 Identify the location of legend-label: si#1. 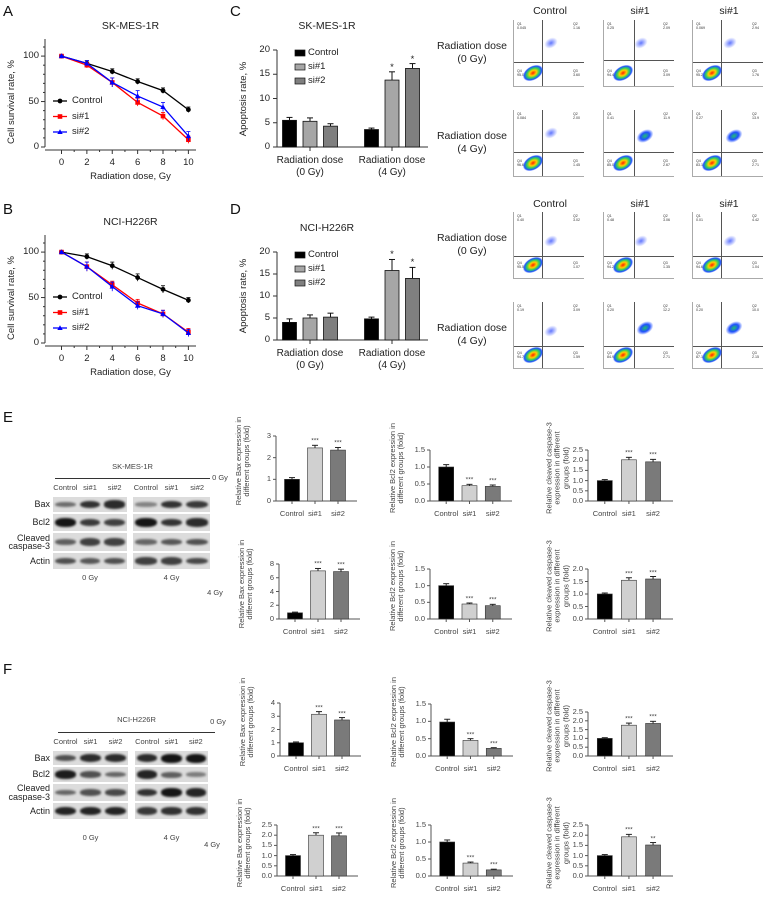
(317, 66).